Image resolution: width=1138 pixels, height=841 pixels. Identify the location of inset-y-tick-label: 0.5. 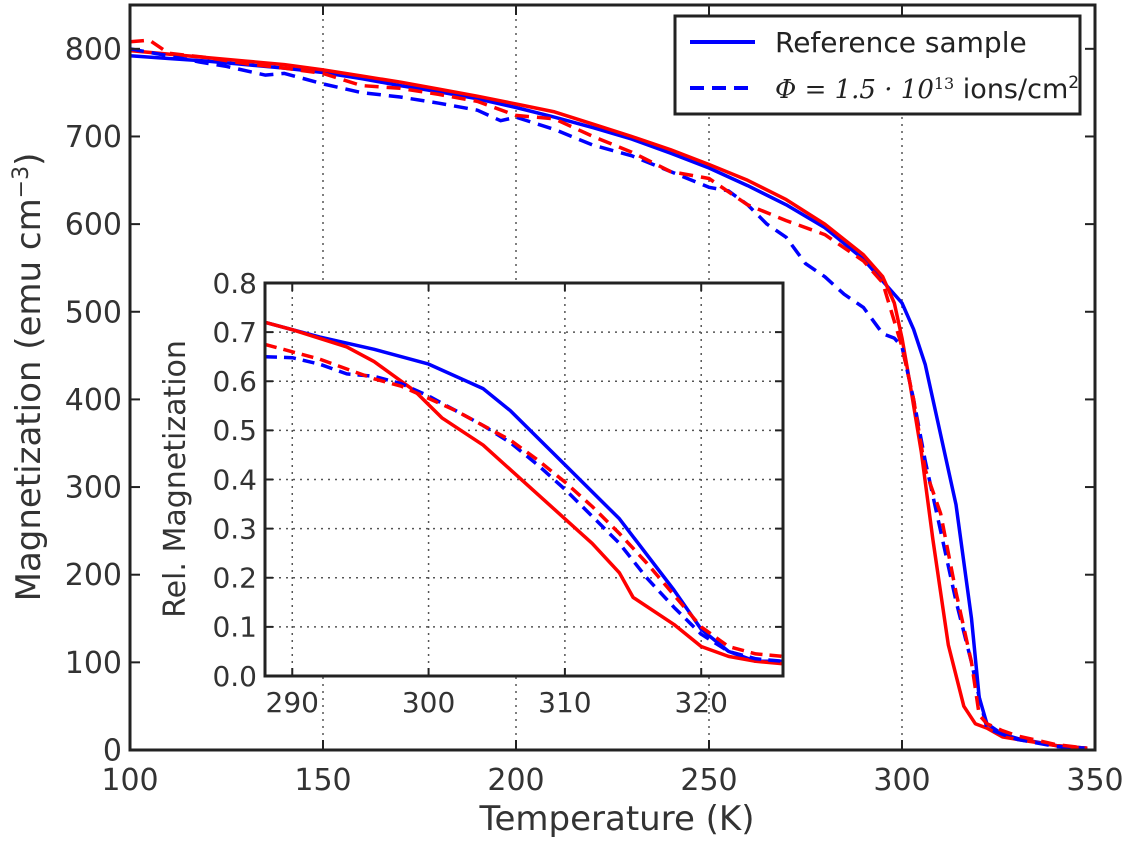
(234, 430).